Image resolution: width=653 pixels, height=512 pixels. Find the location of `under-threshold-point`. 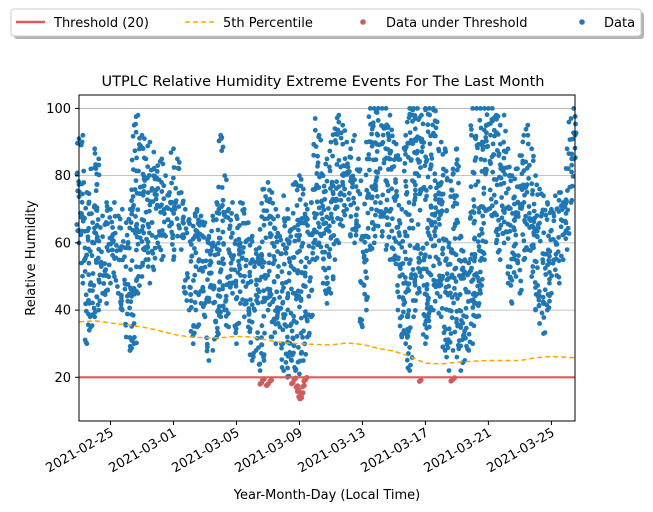

under-threshold-point is located at coordinates (421, 380).